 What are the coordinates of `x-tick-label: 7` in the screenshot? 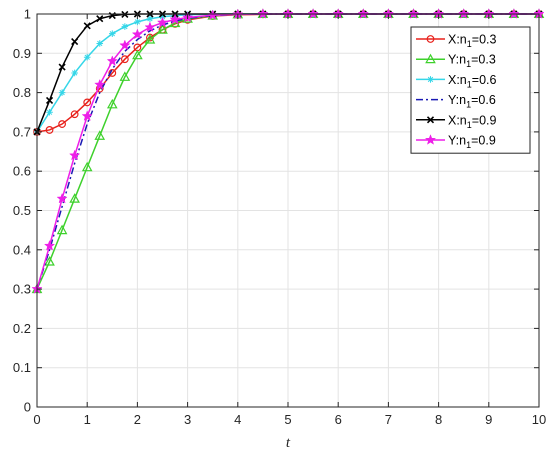 It's located at (388, 419).